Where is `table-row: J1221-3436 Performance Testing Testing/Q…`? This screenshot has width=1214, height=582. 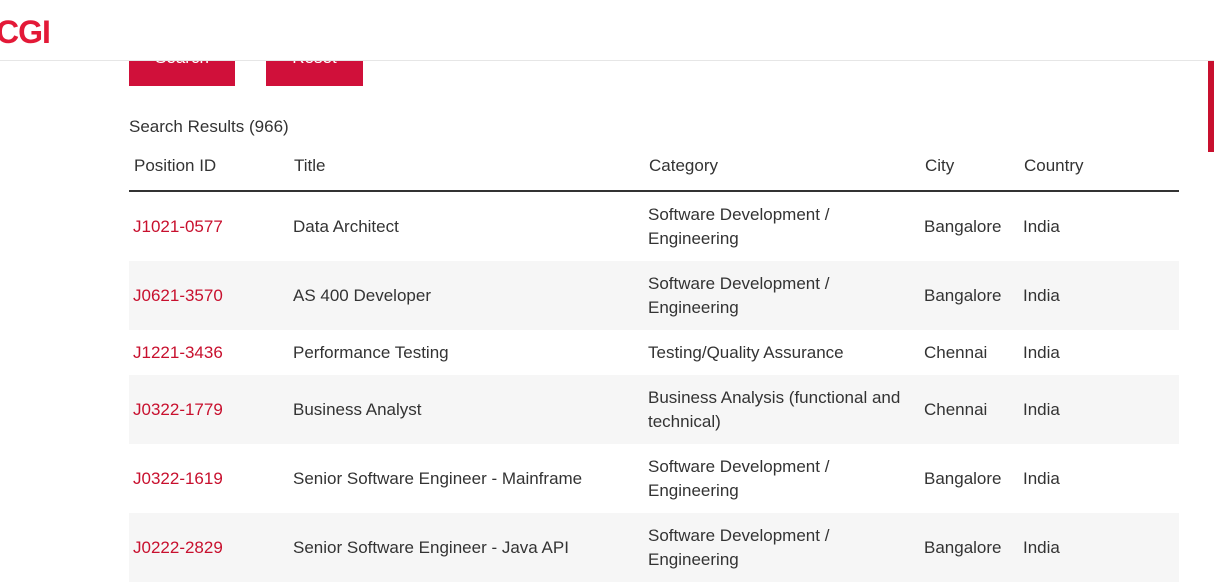 table-row: J1221-3436 Performance Testing Testing/Q… is located at coordinates (654, 352).